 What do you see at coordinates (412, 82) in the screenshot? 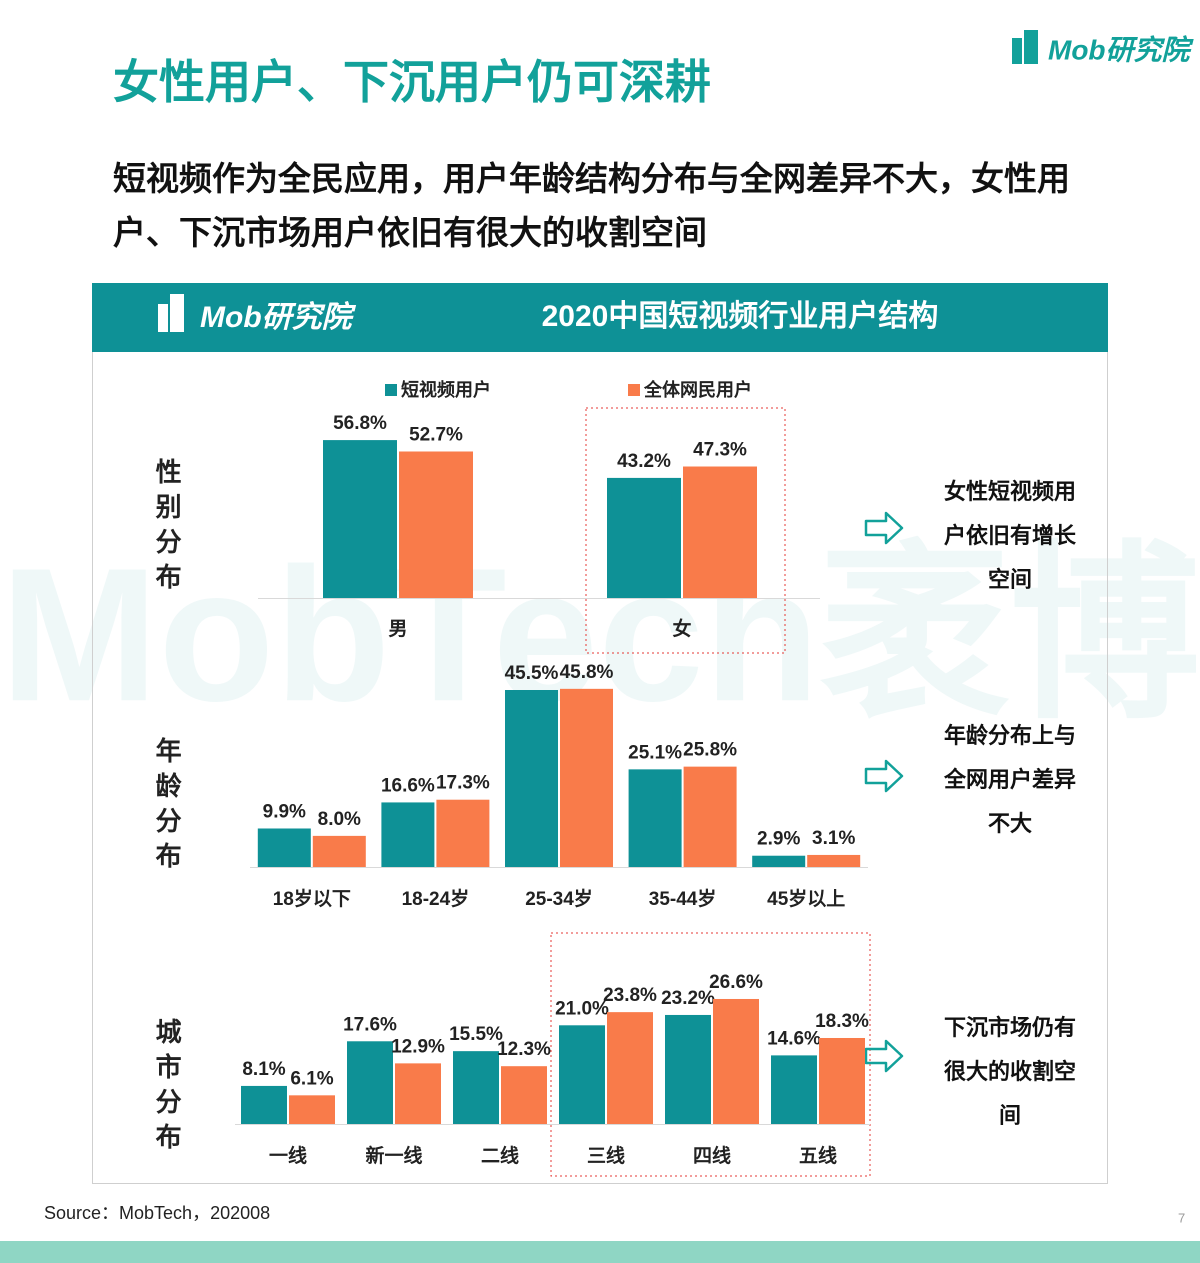
I see `page-title: 女性用户、下沉用户仍可深耕` at bounding box center [412, 82].